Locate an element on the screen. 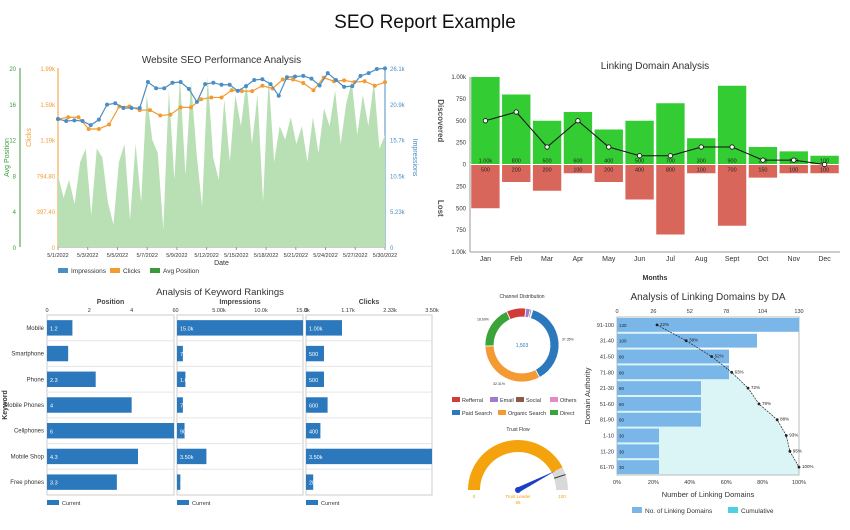  net-line is located at coordinates (655, 138).